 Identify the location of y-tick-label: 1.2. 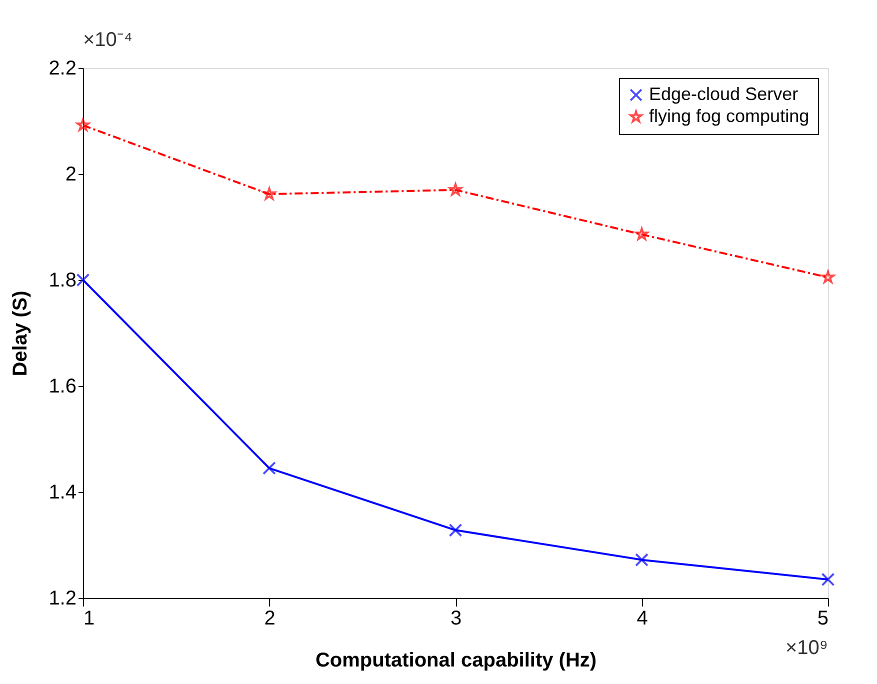
(62, 599).